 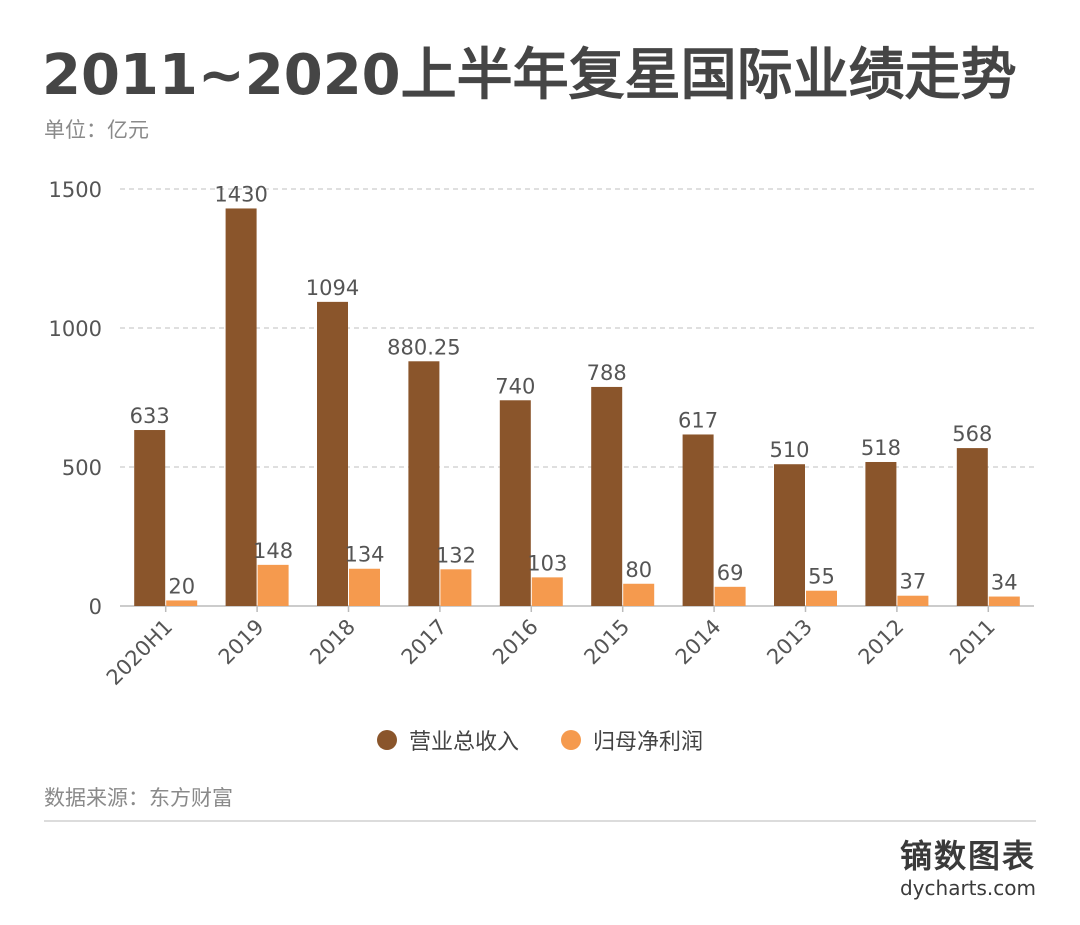 I want to click on x-tick-label: 2016, so click(x=515, y=642).